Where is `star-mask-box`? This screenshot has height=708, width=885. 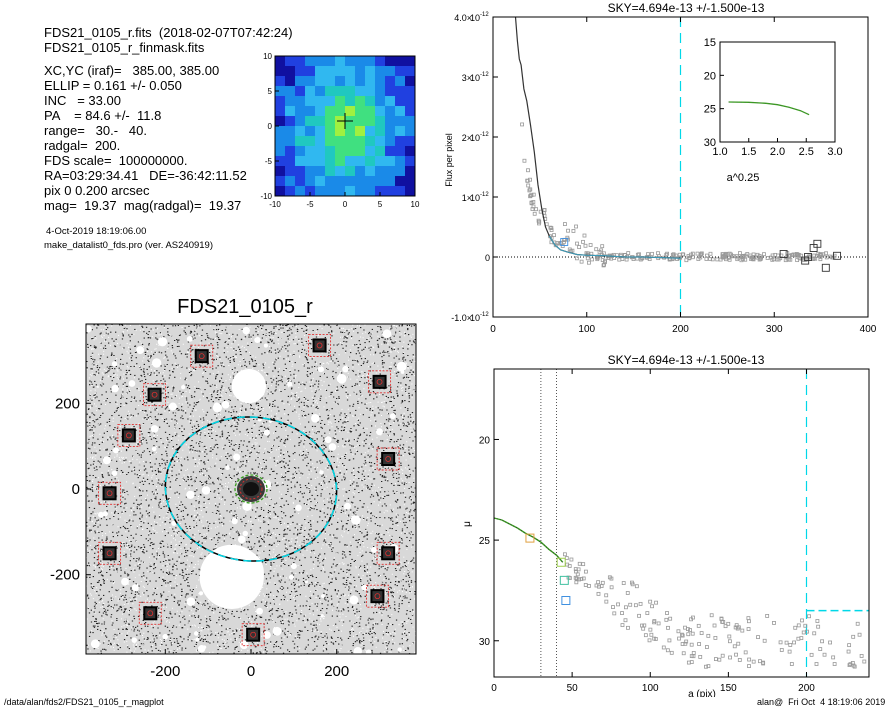 star-mask-box is located at coordinates (319, 345).